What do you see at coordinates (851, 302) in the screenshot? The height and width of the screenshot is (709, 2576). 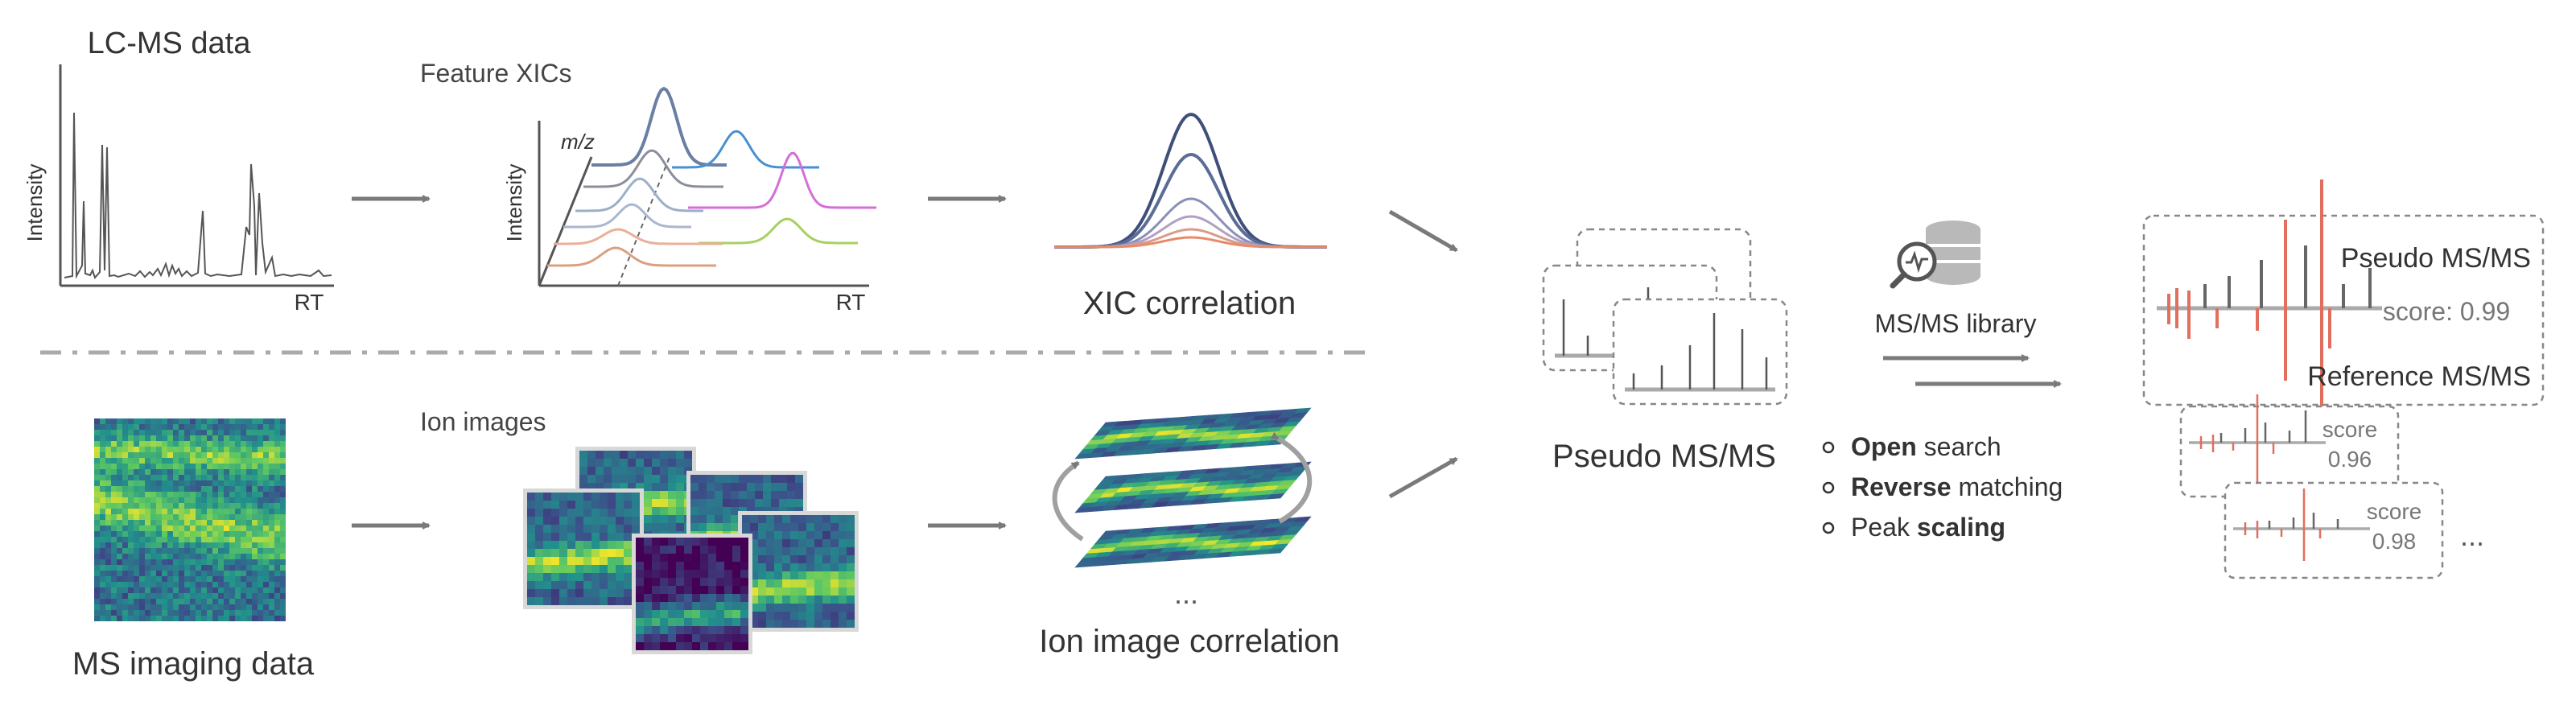 I see `xics-xlabel: RT` at bounding box center [851, 302].